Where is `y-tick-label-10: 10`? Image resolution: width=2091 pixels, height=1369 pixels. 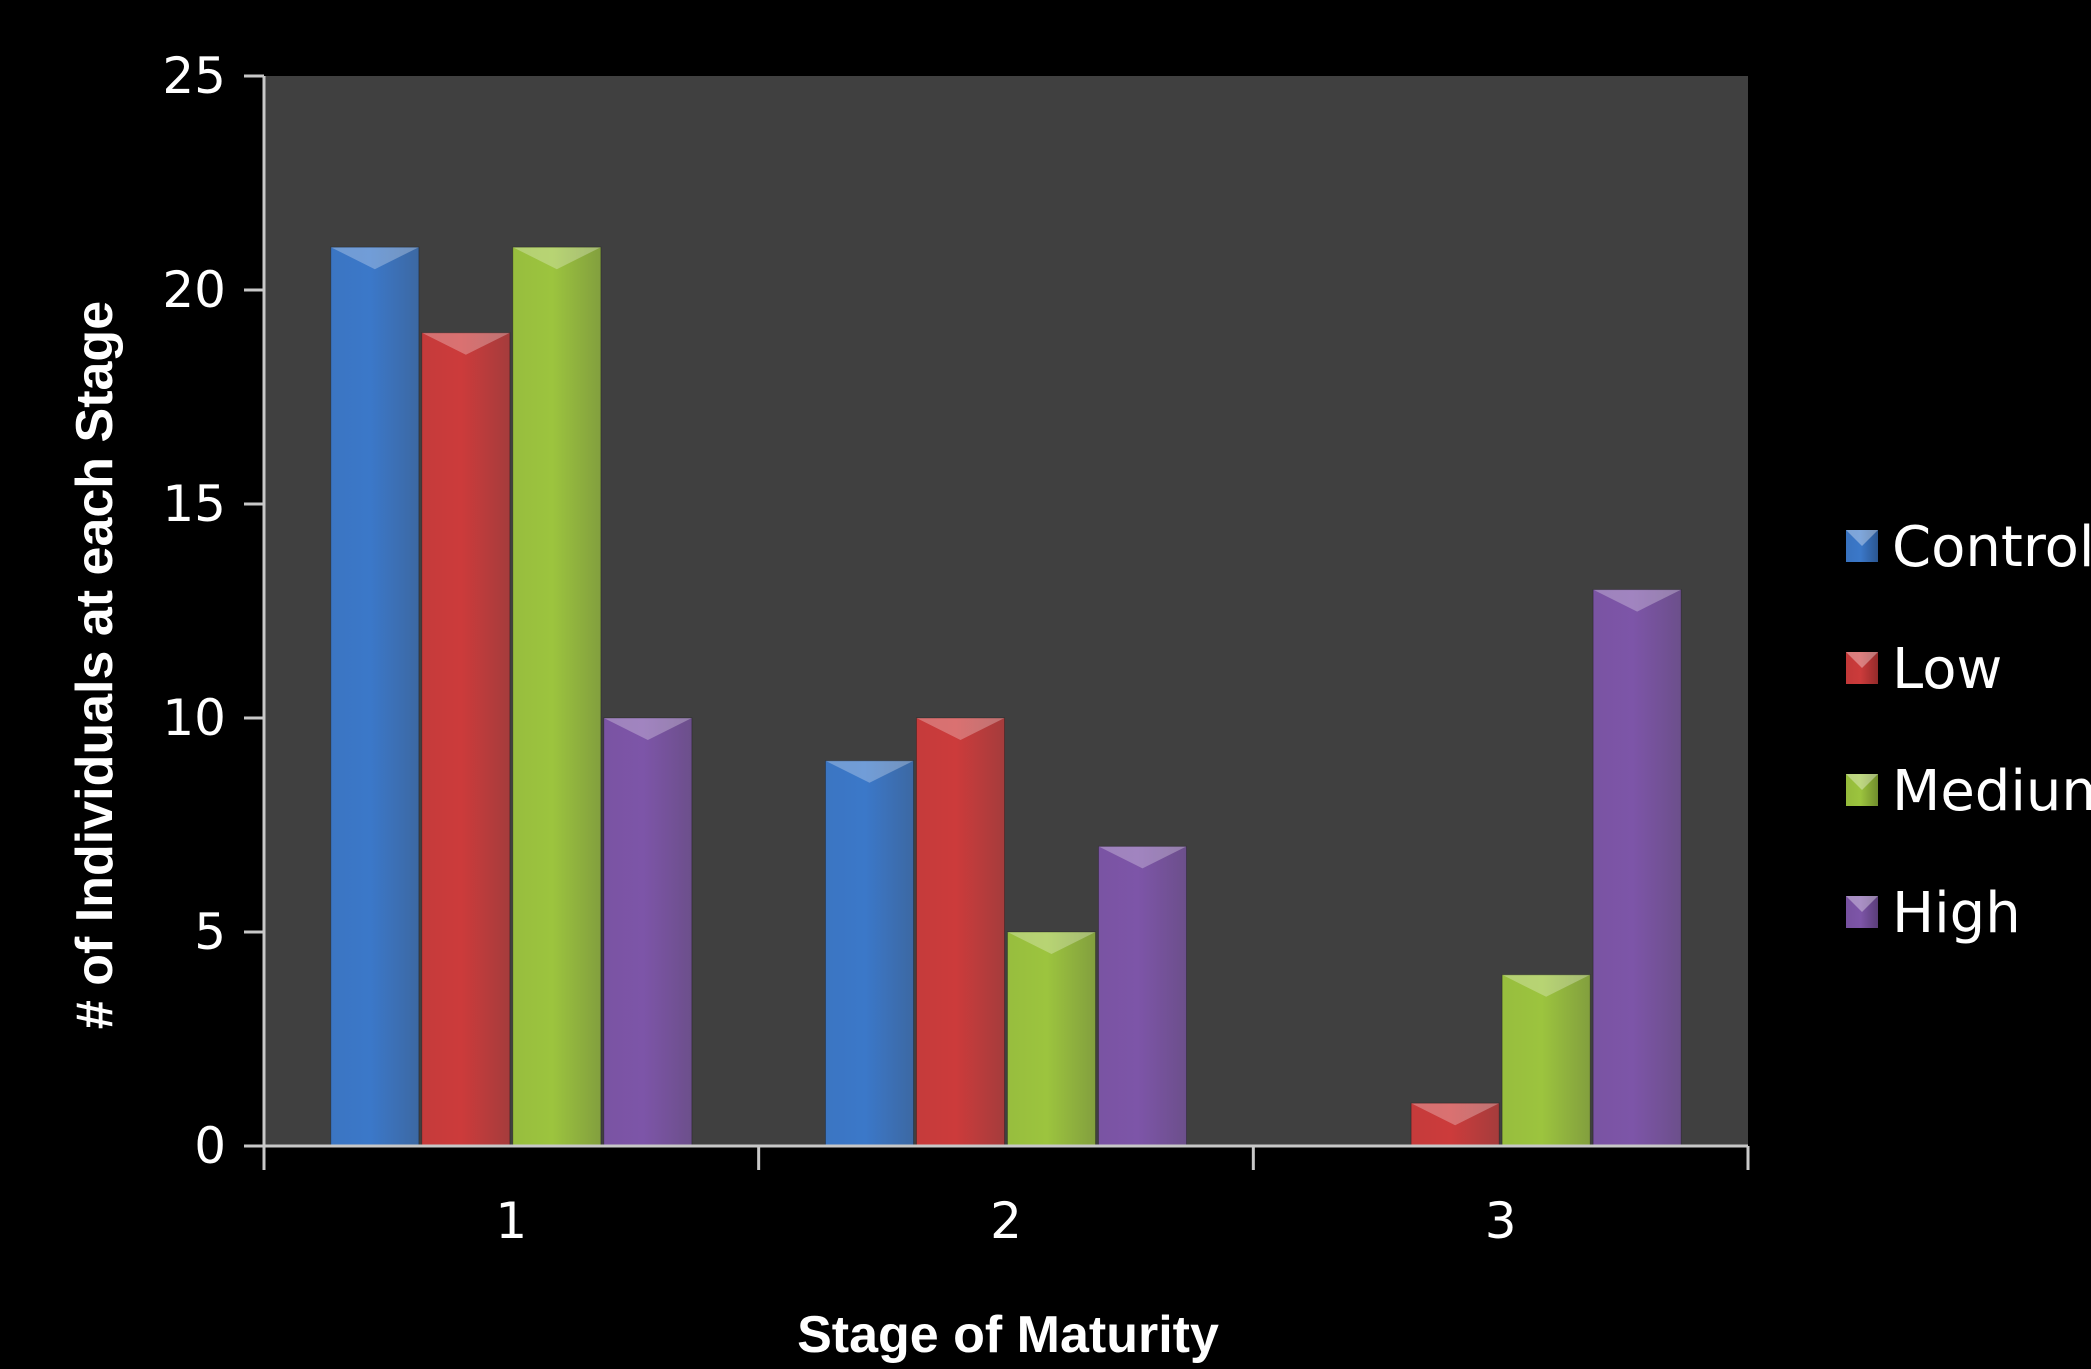 y-tick-label-10: 10 is located at coordinates (194, 718).